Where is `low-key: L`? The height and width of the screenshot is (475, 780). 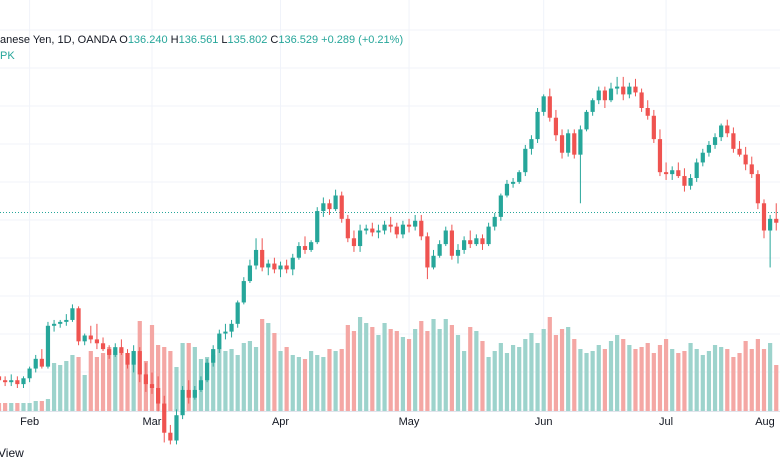
low-key: L is located at coordinates (224, 40).